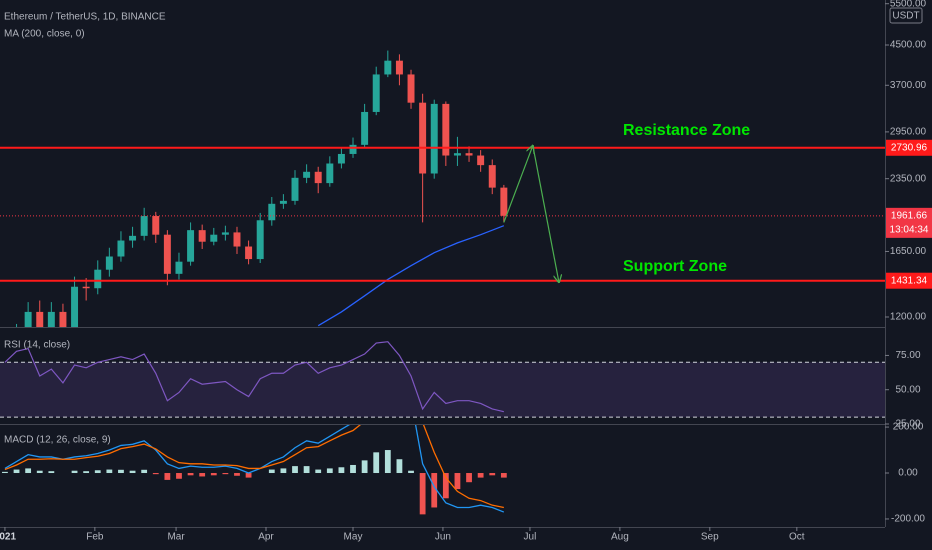 The height and width of the screenshot is (550, 932). I want to click on x-tick-label: 2021, so click(8, 537).